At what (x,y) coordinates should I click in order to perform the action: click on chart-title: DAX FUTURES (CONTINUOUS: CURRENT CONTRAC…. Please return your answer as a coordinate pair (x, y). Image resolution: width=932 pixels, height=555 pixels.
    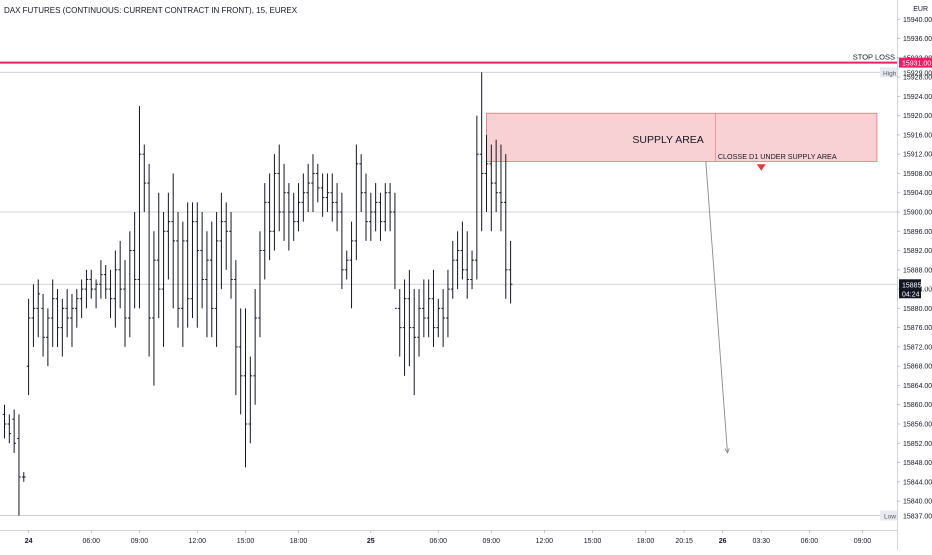
    Looking at the image, I should click on (151, 10).